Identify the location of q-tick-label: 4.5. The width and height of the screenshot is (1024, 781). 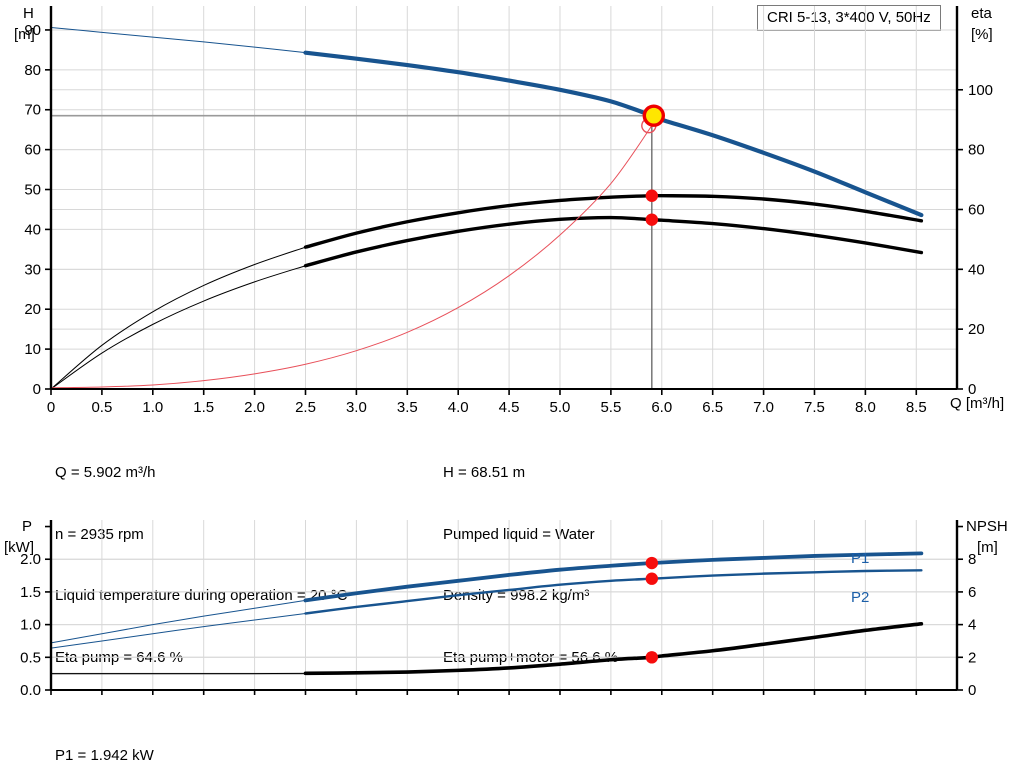
(509, 407).